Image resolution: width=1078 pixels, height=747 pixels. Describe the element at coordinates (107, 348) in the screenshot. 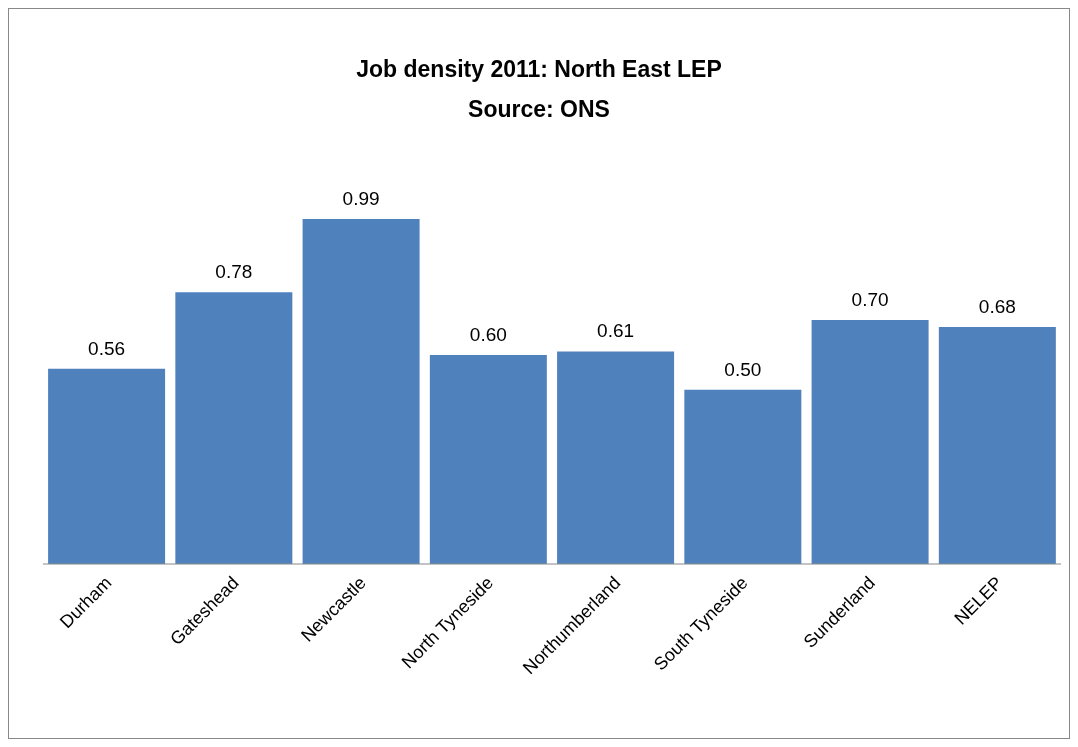

I see `data-label: 0.56` at that location.